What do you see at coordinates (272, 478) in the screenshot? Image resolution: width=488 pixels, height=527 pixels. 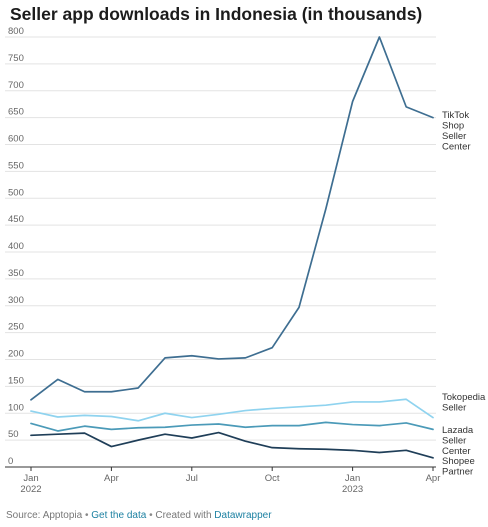 I see `x-tick-label: Oct` at bounding box center [272, 478].